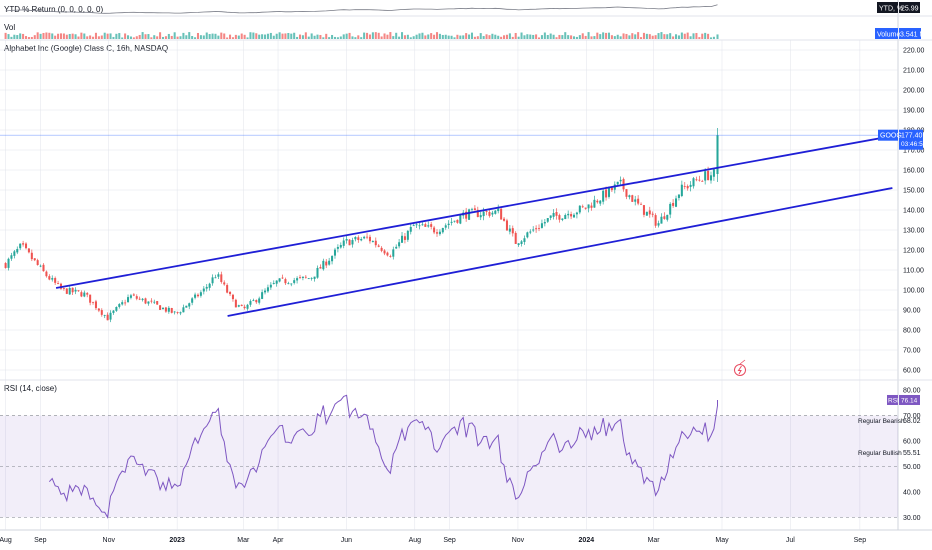  I want to click on price-badge-symbol: GOOG, so click(891, 136).